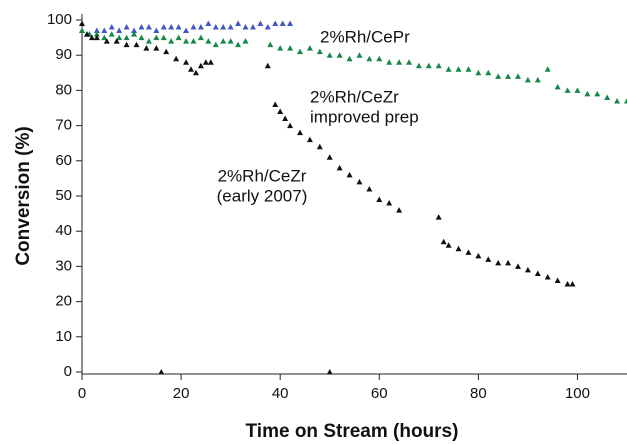 The height and width of the screenshot is (445, 627). Describe the element at coordinates (63, 89) in the screenshot. I see `y-tick-label: 80` at that location.